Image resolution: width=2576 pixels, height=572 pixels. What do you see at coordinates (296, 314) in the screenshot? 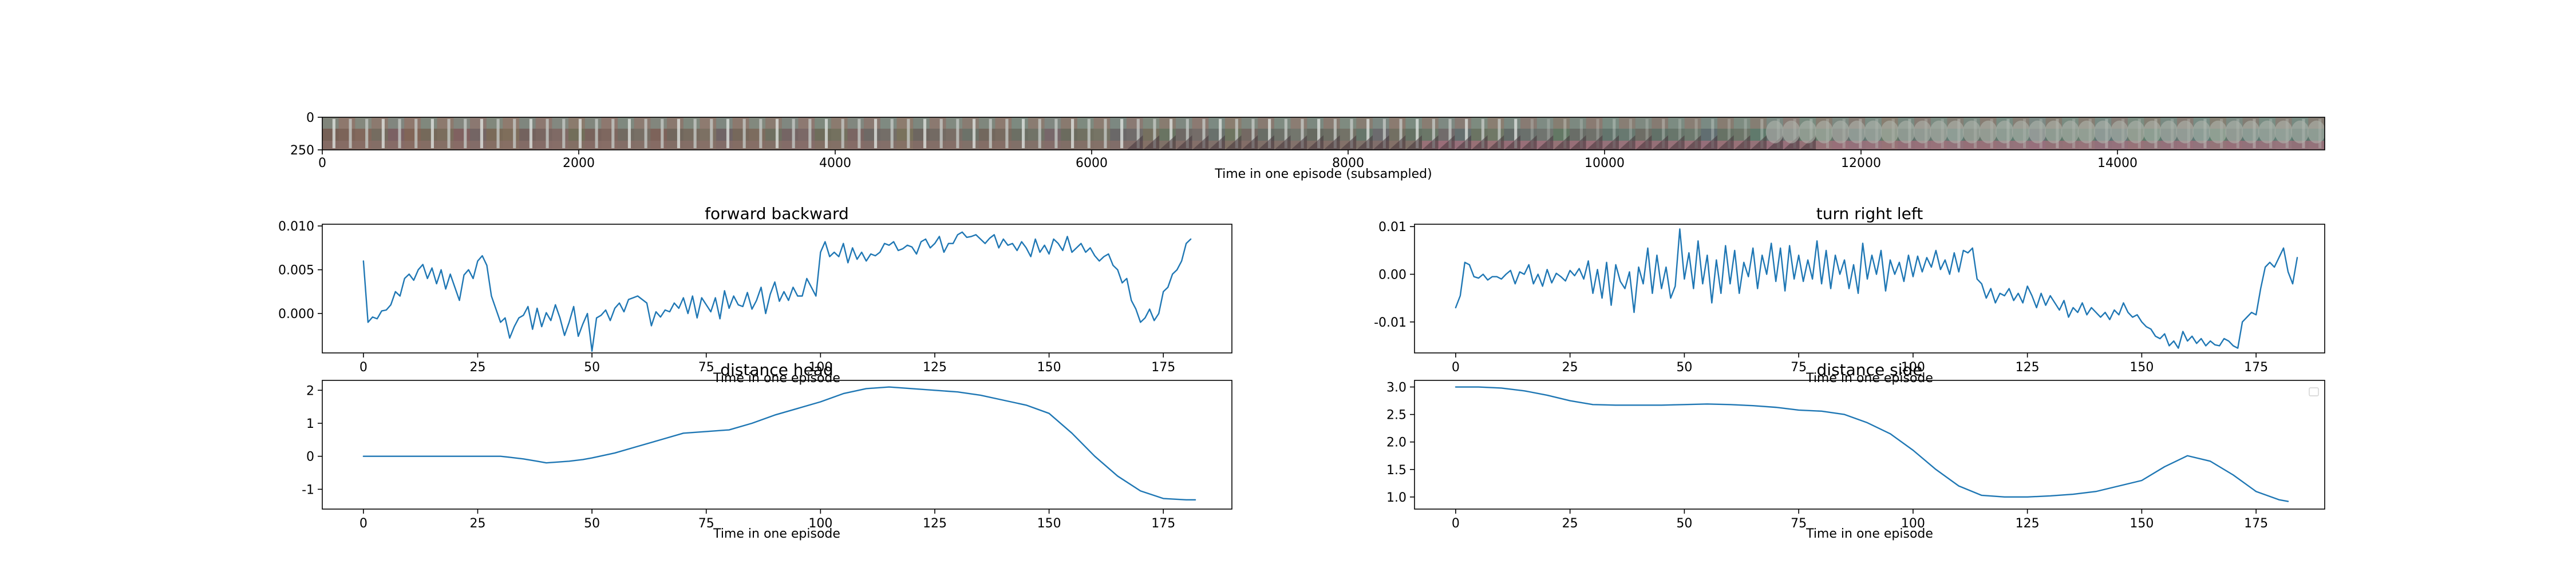
I see `forward-backward-ytick-label: 0.000` at bounding box center [296, 314].